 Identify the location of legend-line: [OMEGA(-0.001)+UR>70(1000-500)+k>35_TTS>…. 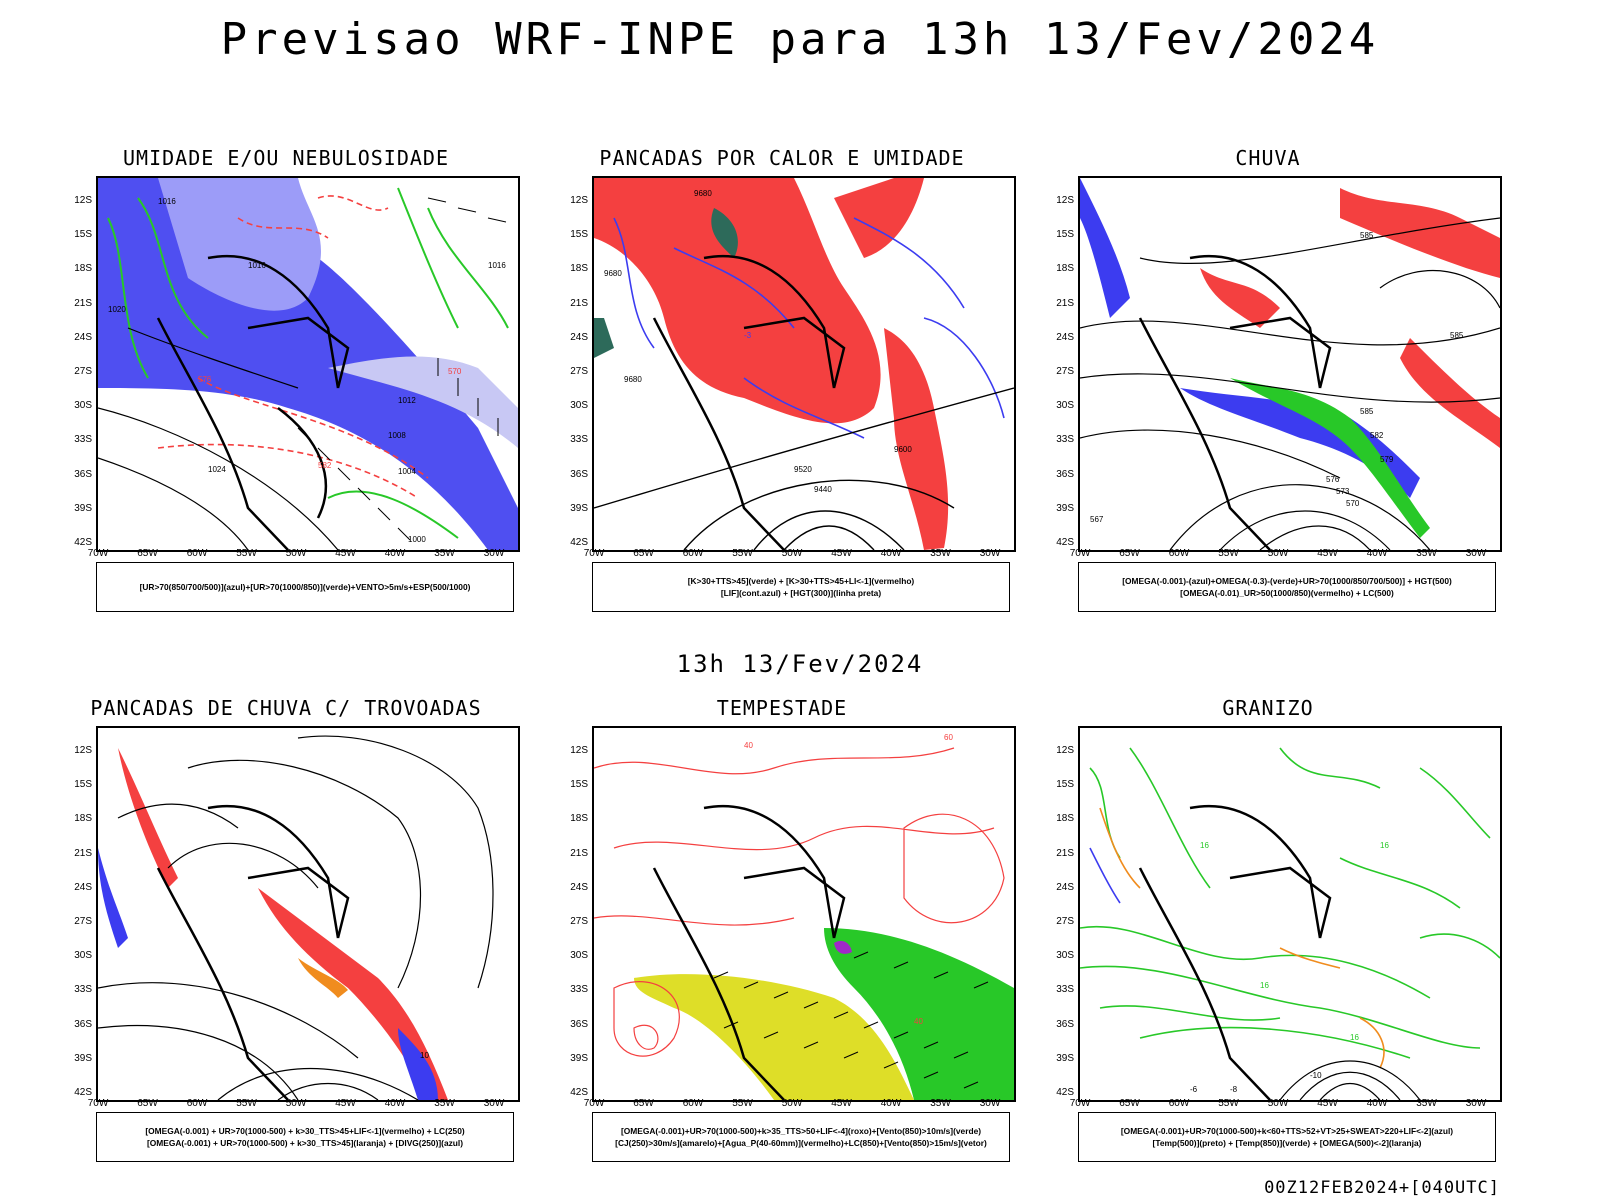
(801, 1131).